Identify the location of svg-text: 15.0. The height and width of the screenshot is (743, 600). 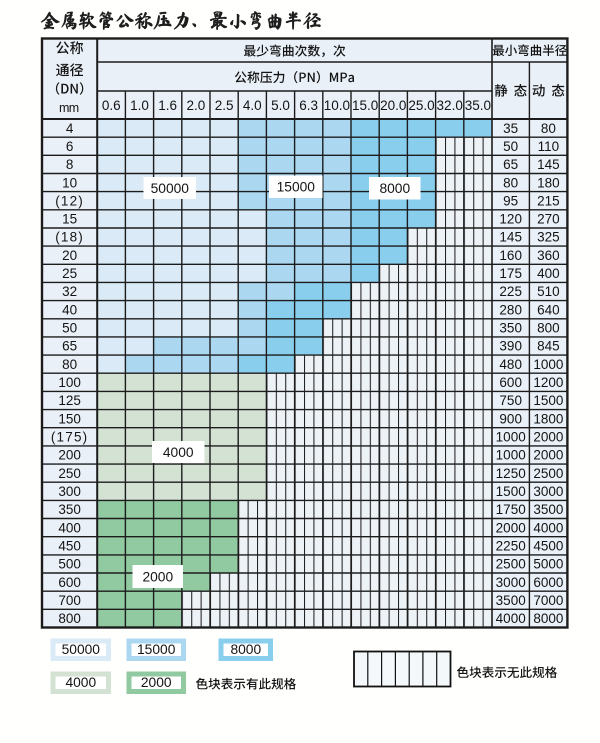
(365, 105).